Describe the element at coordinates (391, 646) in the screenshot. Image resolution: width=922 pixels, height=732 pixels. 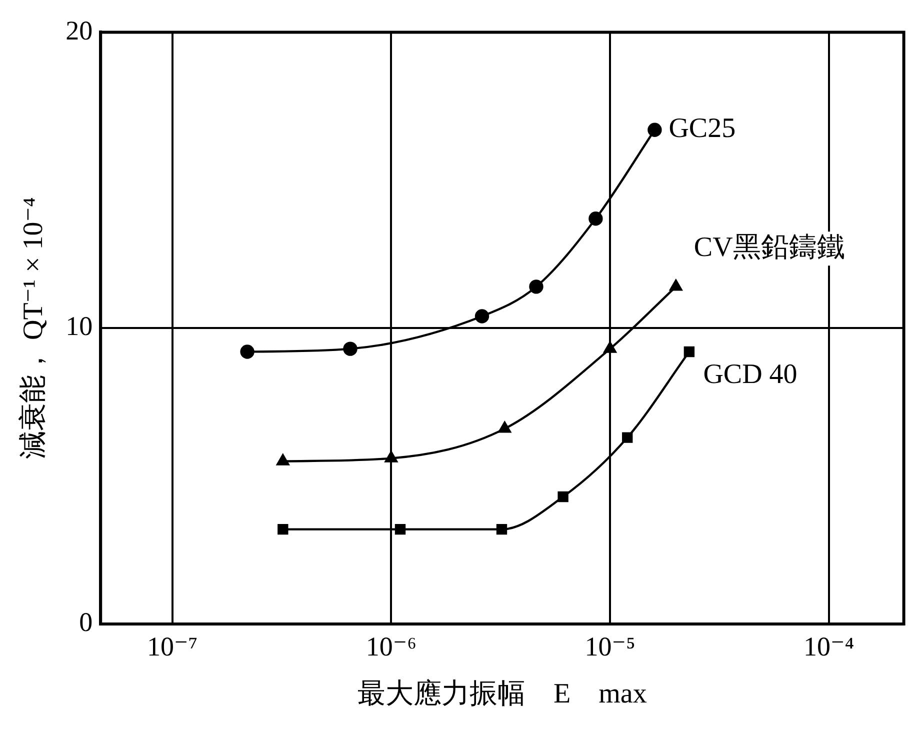
I see `x-tick-label: 10⁻⁶` at that location.